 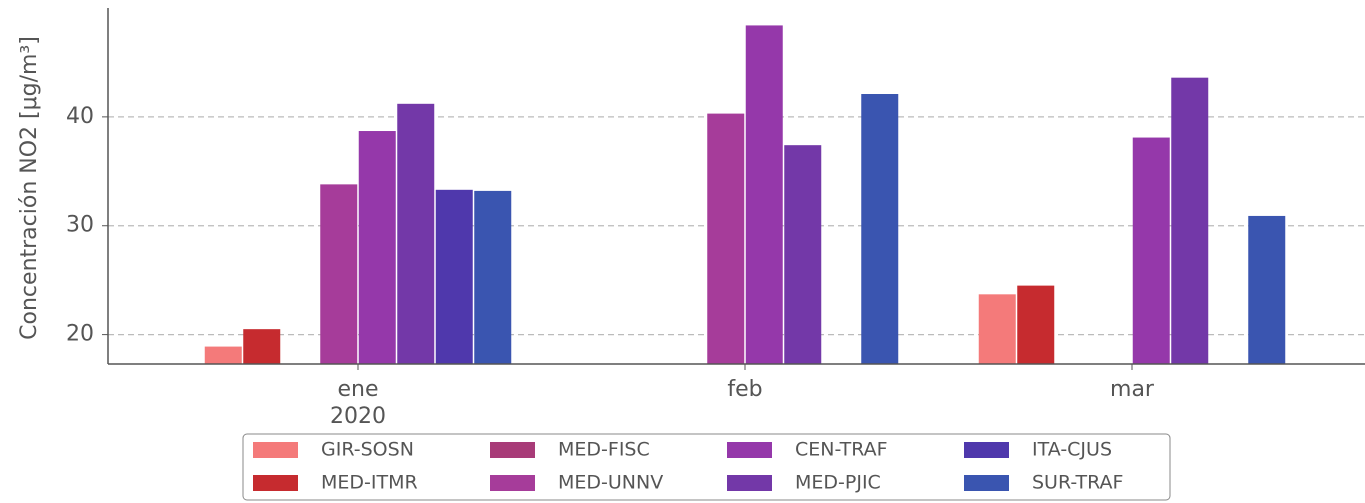 What do you see at coordinates (1077, 483) in the screenshot?
I see `legend-label: SUR-TRAF` at bounding box center [1077, 483].